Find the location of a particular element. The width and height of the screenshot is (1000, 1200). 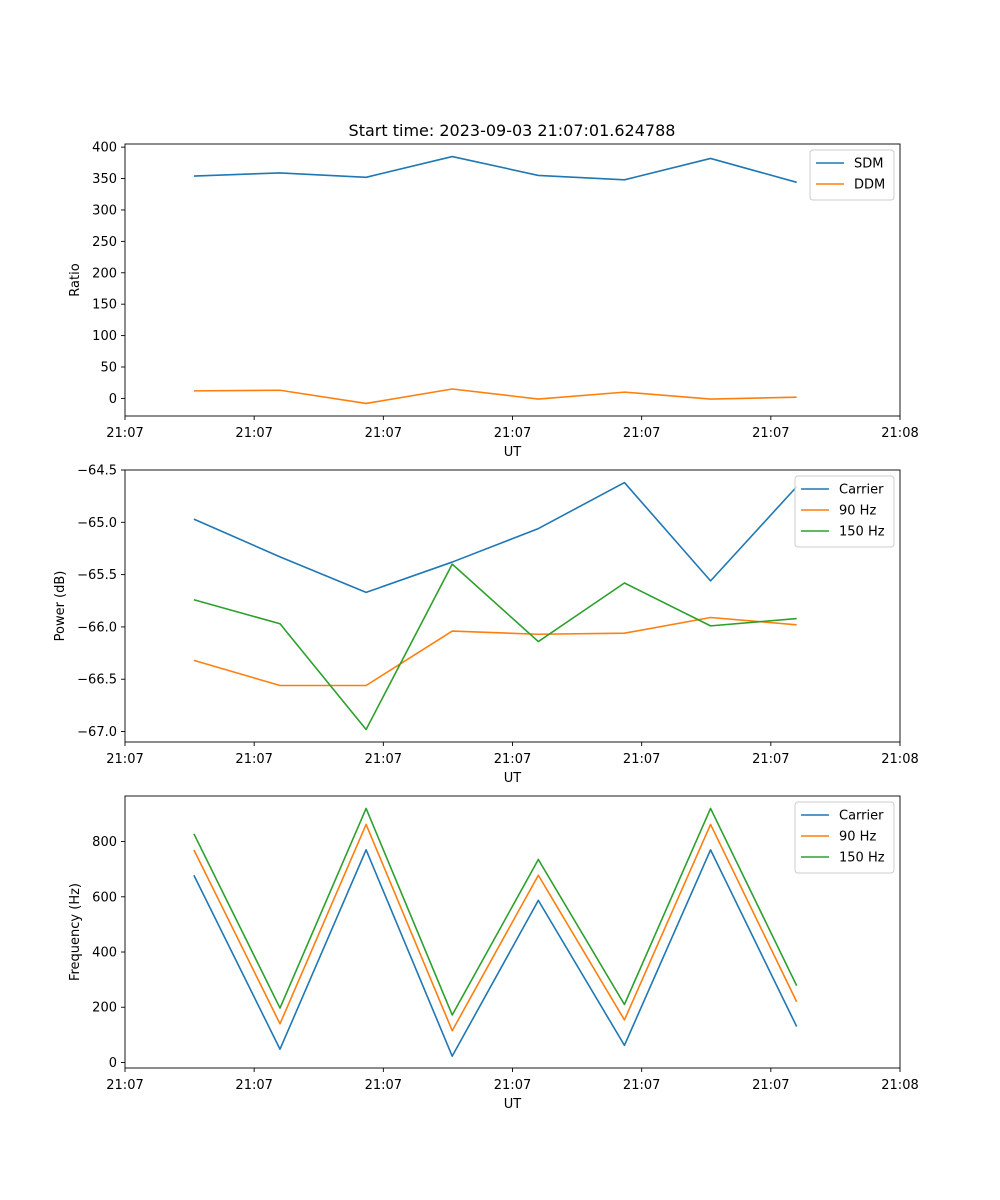

y-axis-label: Frequency (Hz) is located at coordinates (75, 932).